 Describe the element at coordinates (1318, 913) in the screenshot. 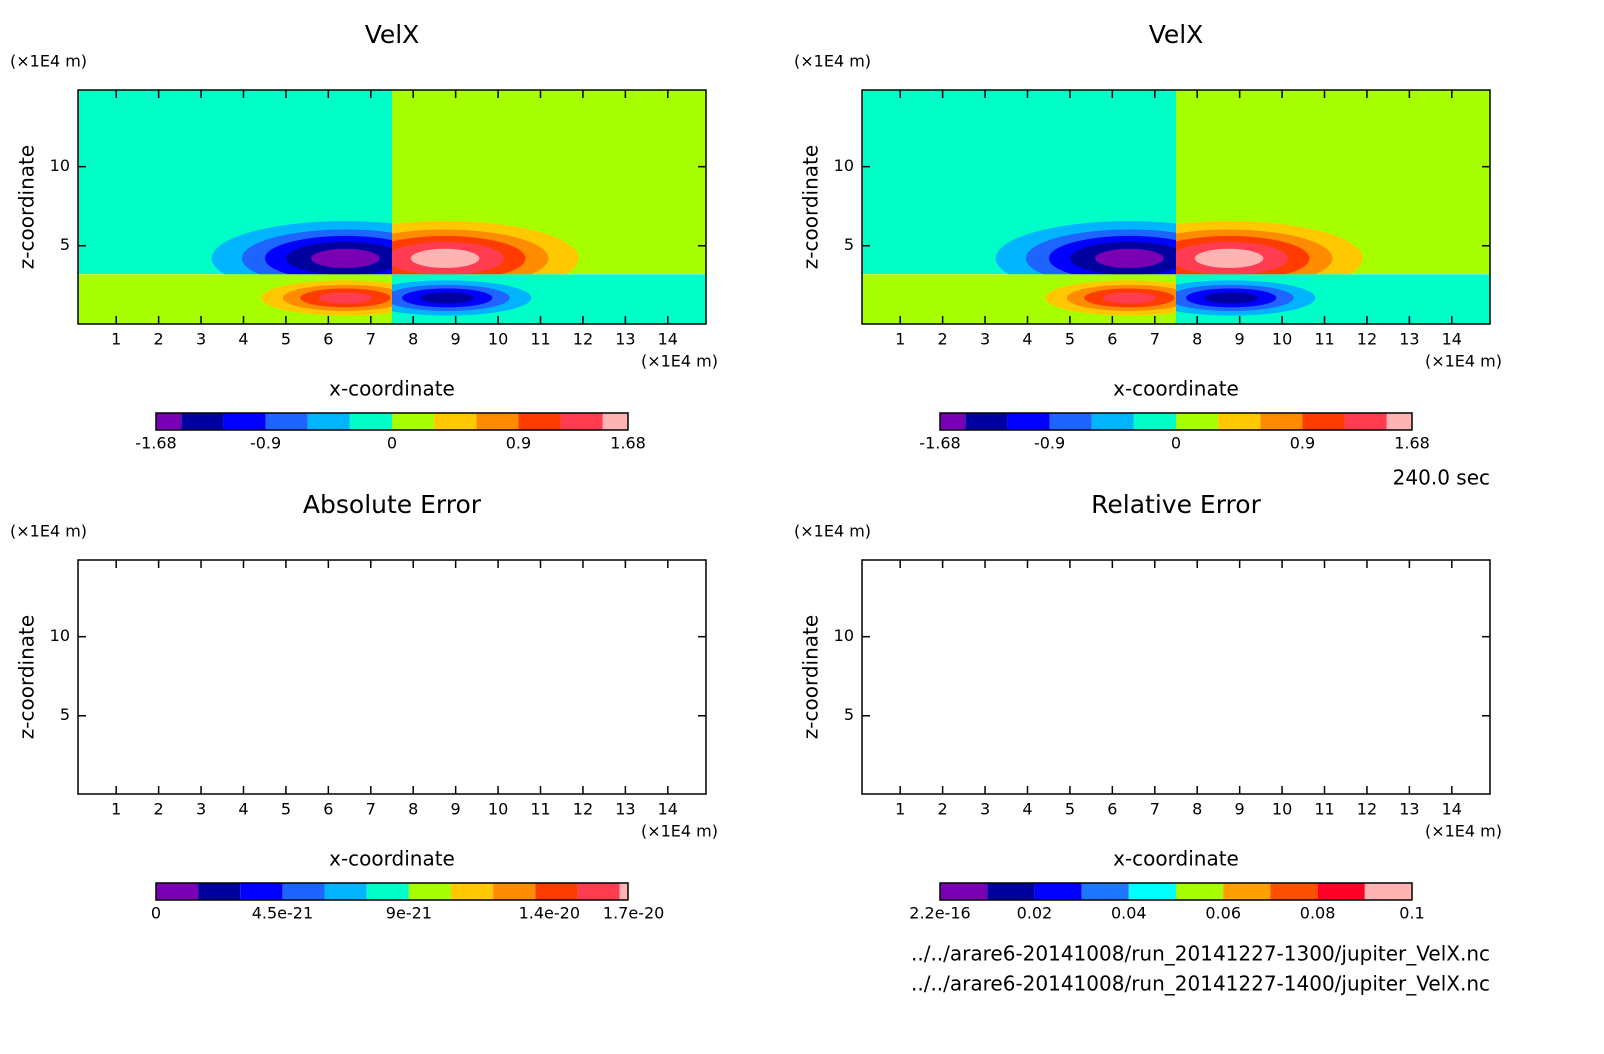

I see `colorbar-tick-label: 0.08` at that location.